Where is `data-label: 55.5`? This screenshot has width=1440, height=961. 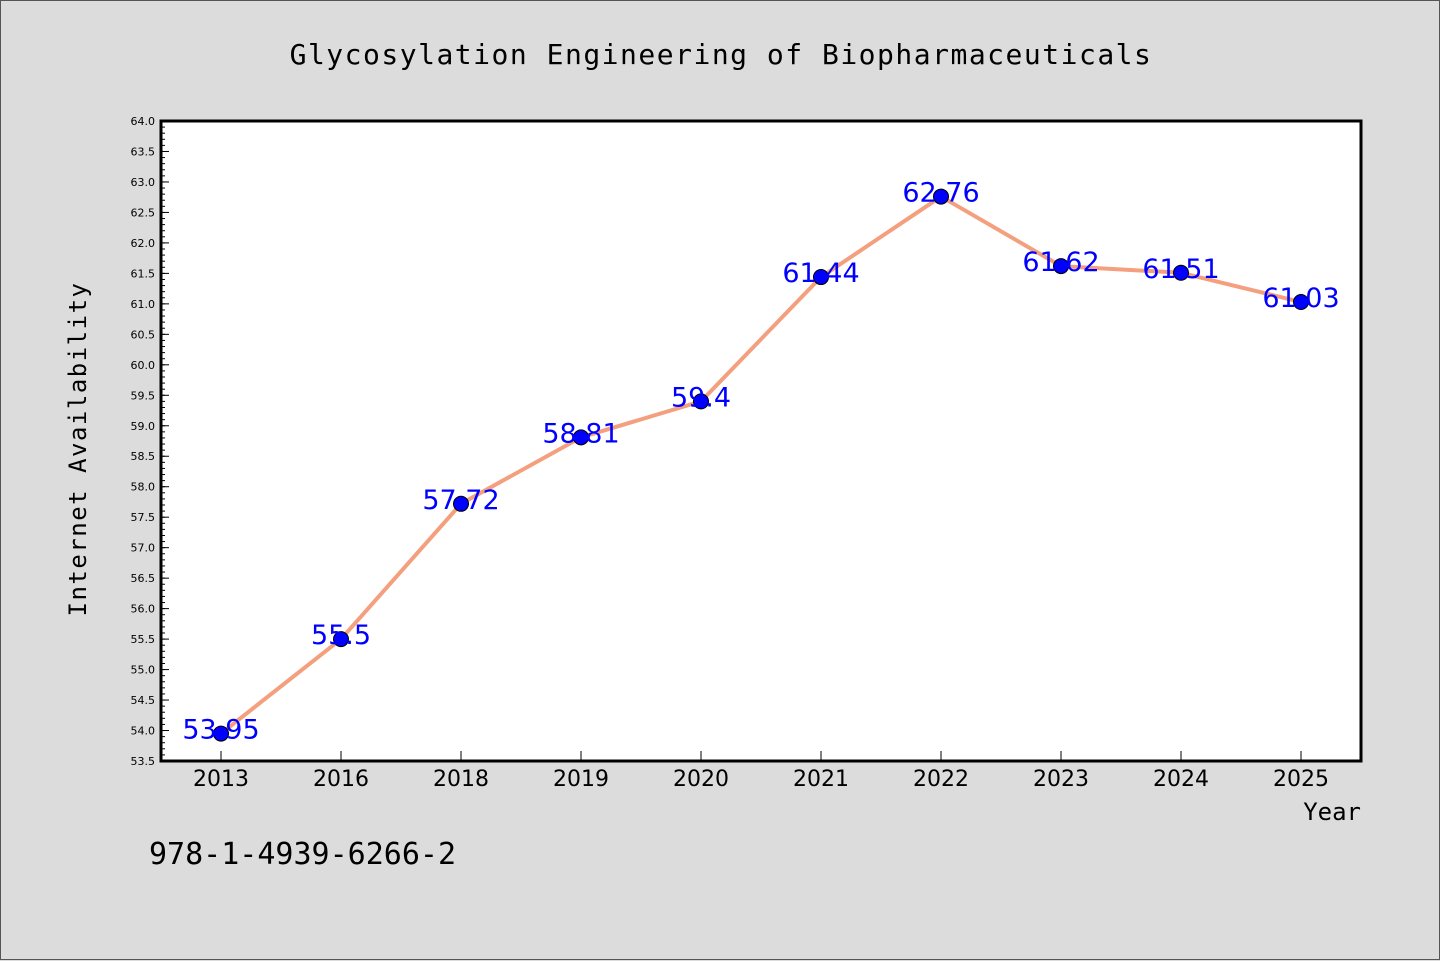
data-label: 55.5 is located at coordinates (341, 635).